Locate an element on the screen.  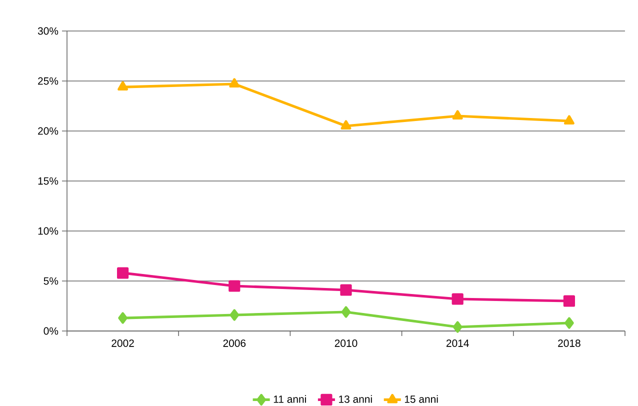
legend-label: 15 anni is located at coordinates (421, 399).